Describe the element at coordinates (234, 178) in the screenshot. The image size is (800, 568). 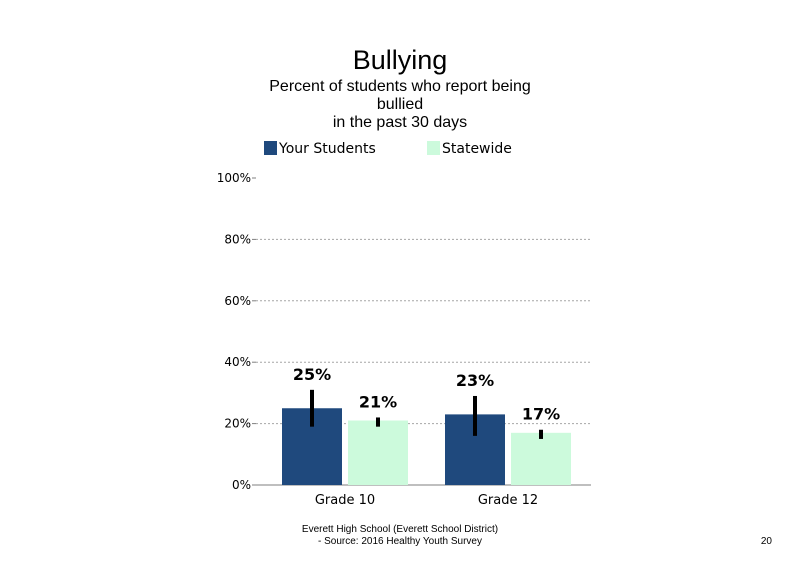
I see `y-tick-label: 100%` at that location.